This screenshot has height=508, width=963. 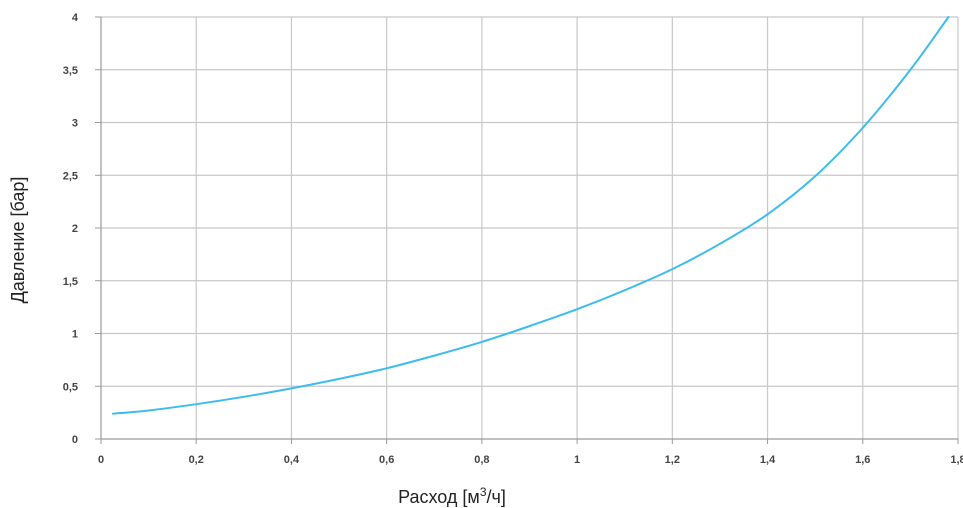 What do you see at coordinates (70, 71) in the screenshot?
I see `y-tick-label: 3,5` at bounding box center [70, 71].